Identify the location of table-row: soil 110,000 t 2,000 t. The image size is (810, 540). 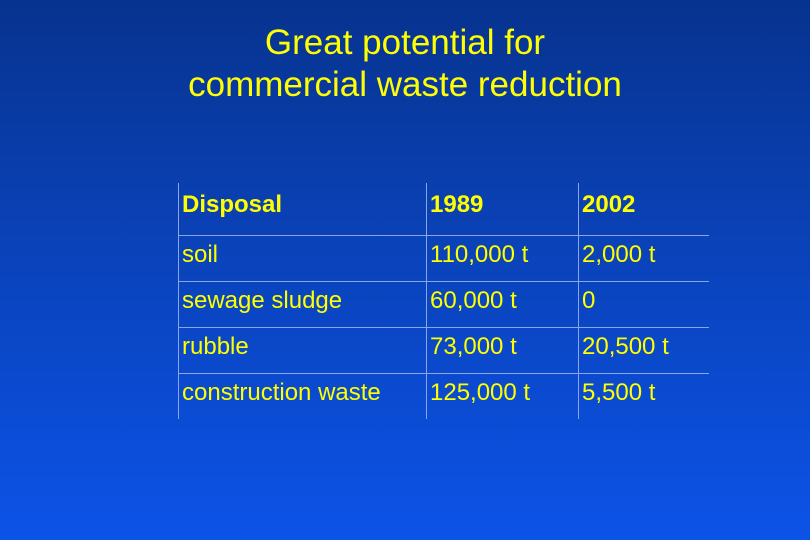
(443, 257).